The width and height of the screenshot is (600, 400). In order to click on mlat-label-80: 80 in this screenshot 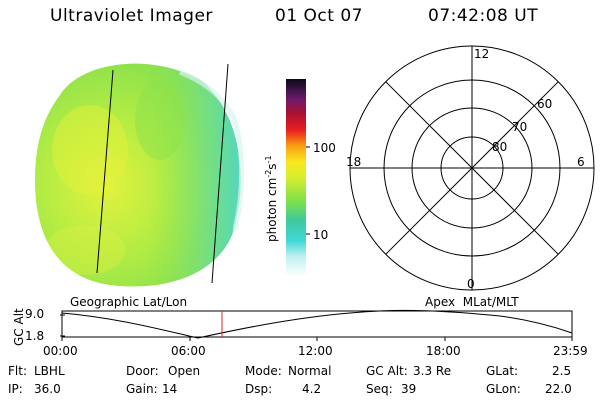, I will do `click(500, 147)`.